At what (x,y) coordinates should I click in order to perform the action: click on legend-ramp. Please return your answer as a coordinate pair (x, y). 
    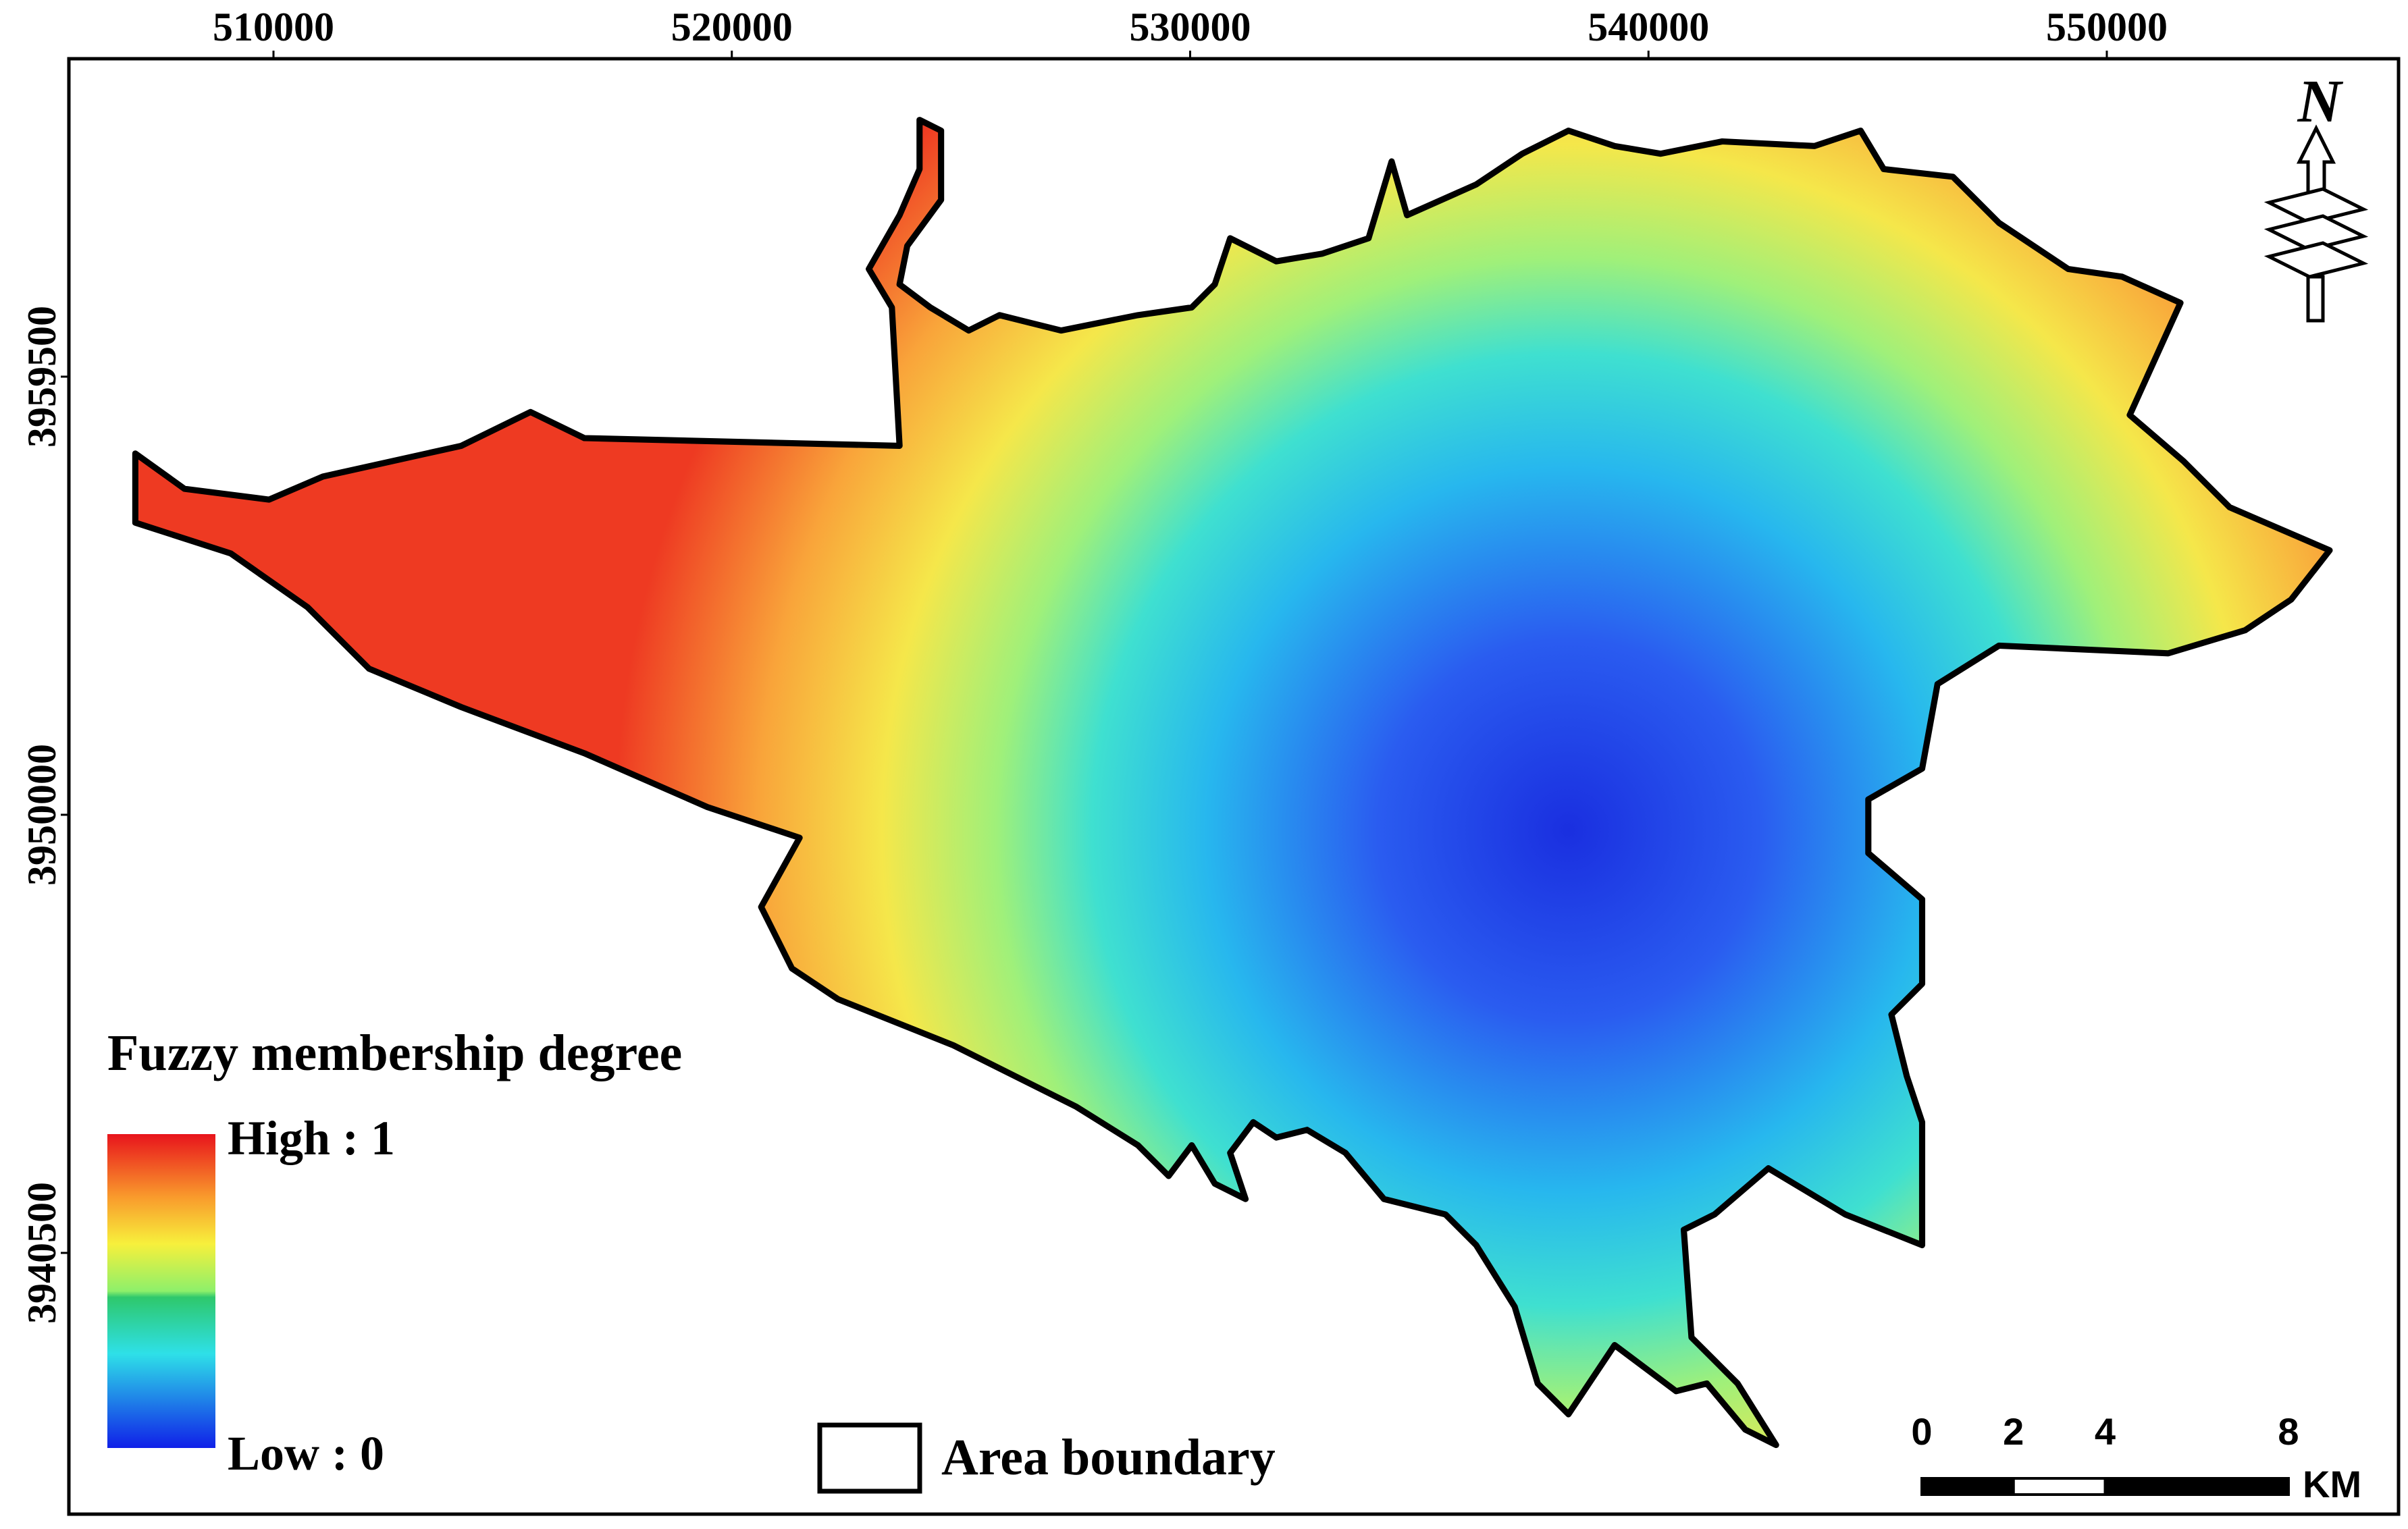
    Looking at the image, I should click on (161, 1291).